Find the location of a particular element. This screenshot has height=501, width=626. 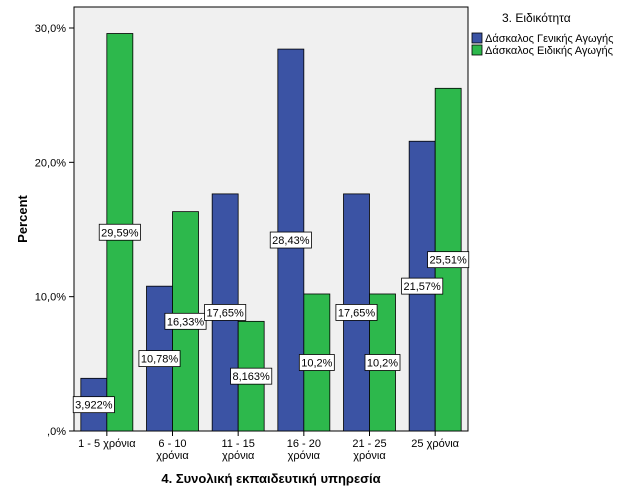

data-label-text: 3,922% is located at coordinates (94, 406).